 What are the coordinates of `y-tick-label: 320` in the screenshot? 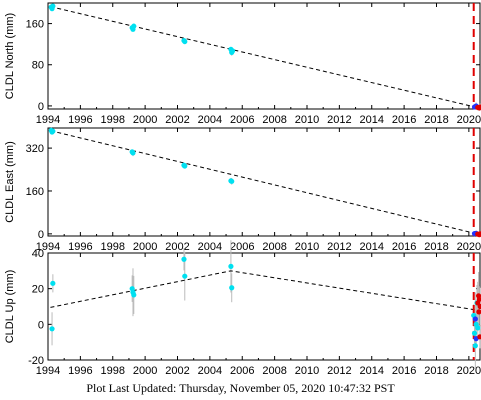 It's located at (35, 149).